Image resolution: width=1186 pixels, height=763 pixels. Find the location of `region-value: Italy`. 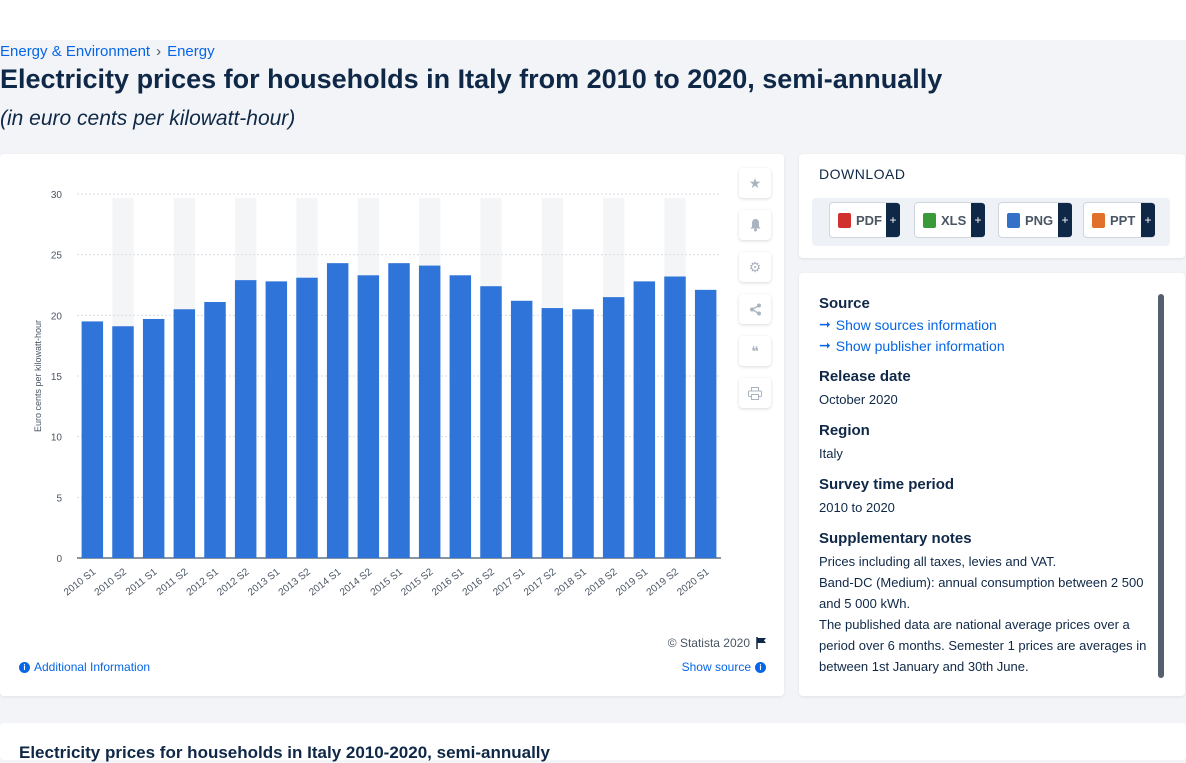

region-value: Italy is located at coordinates (831, 453).